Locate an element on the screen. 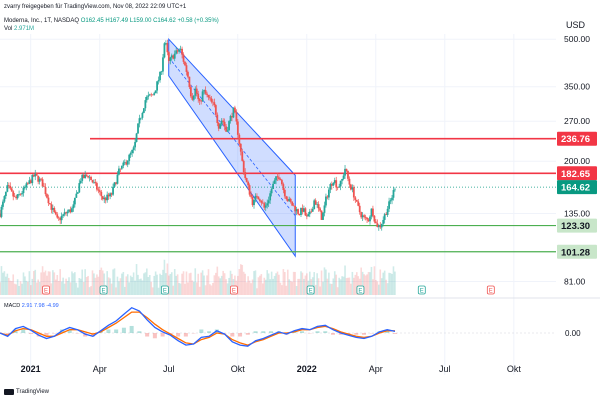 The image size is (600, 400). price-tick-2: 270.00 is located at coordinates (577, 121).